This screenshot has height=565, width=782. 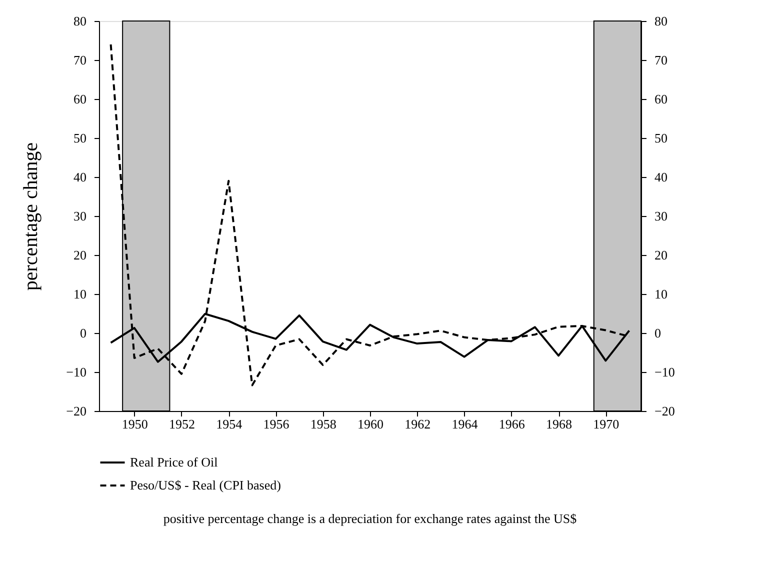 I want to click on text: positive percentage change is a depreciation for exchange rates against the US$, so click(x=370, y=518).